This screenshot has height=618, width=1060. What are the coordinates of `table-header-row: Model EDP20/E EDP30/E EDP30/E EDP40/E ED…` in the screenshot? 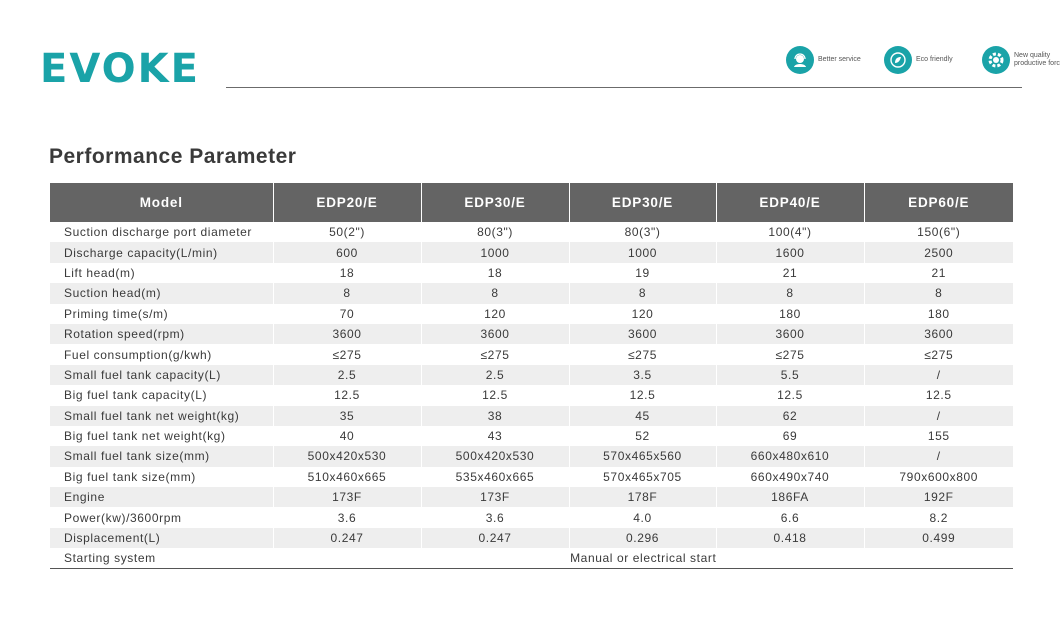 It's located at (531, 202).